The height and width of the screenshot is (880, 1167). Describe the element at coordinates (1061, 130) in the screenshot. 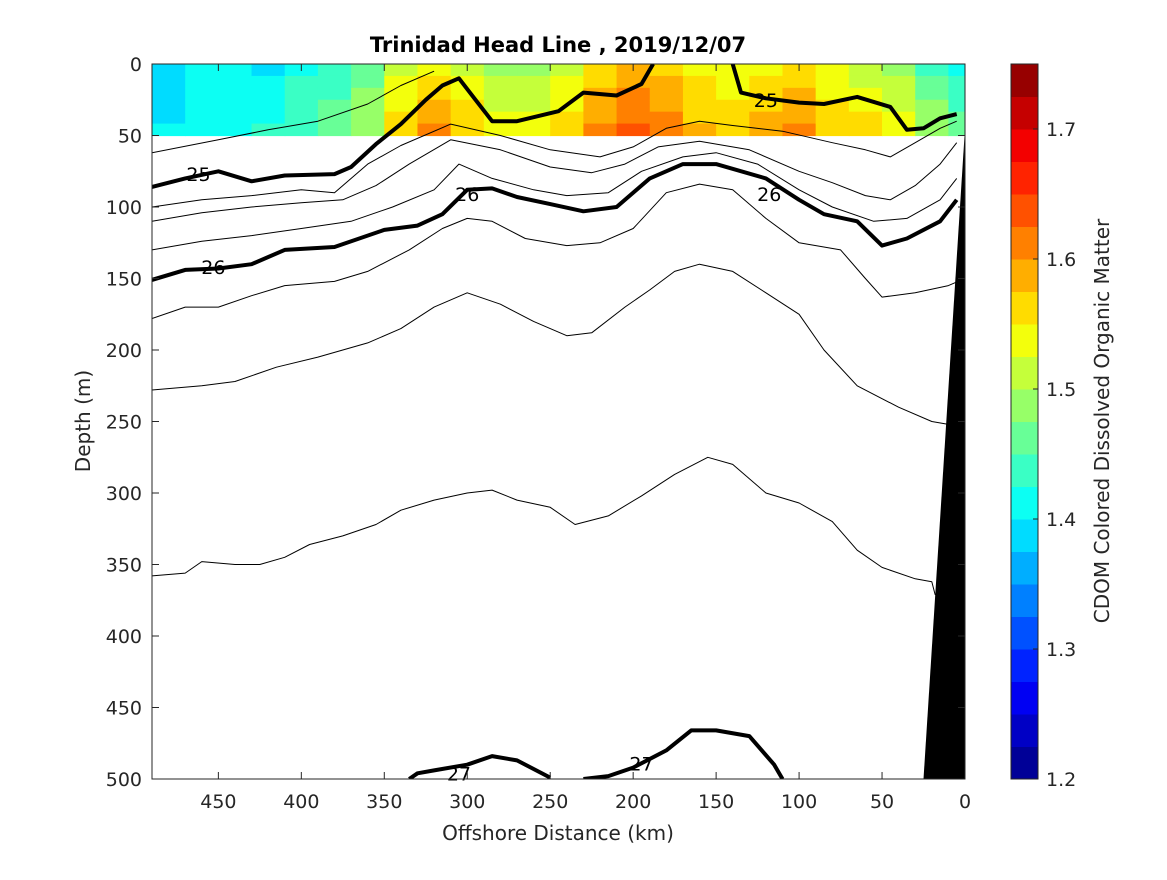

I see `colorbar-tick-label: 1.7` at that location.